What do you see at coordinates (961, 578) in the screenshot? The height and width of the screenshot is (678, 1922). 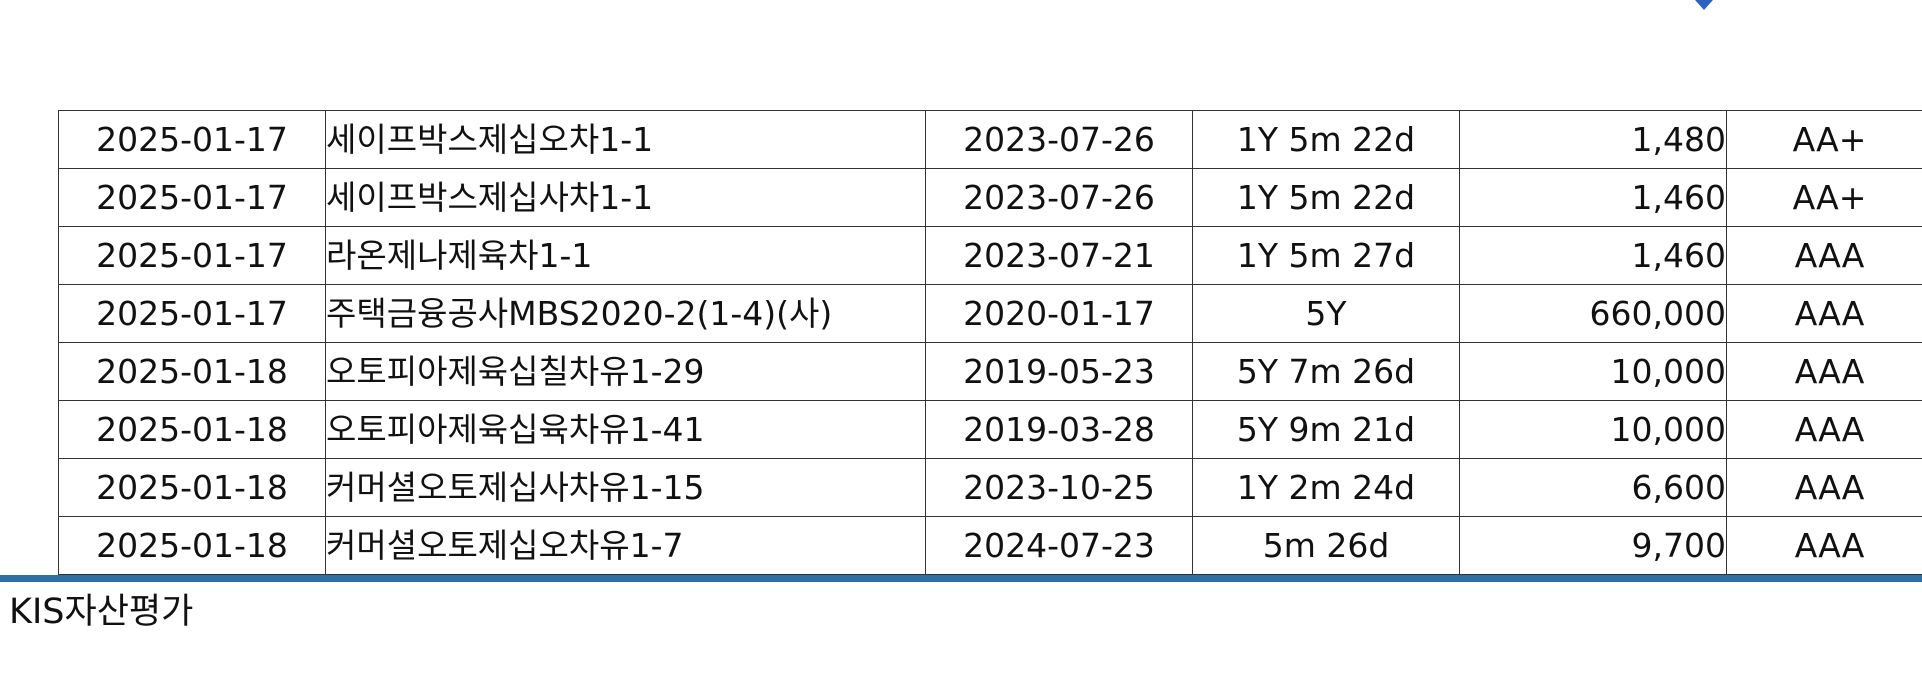 I see `footer-divider` at bounding box center [961, 578].